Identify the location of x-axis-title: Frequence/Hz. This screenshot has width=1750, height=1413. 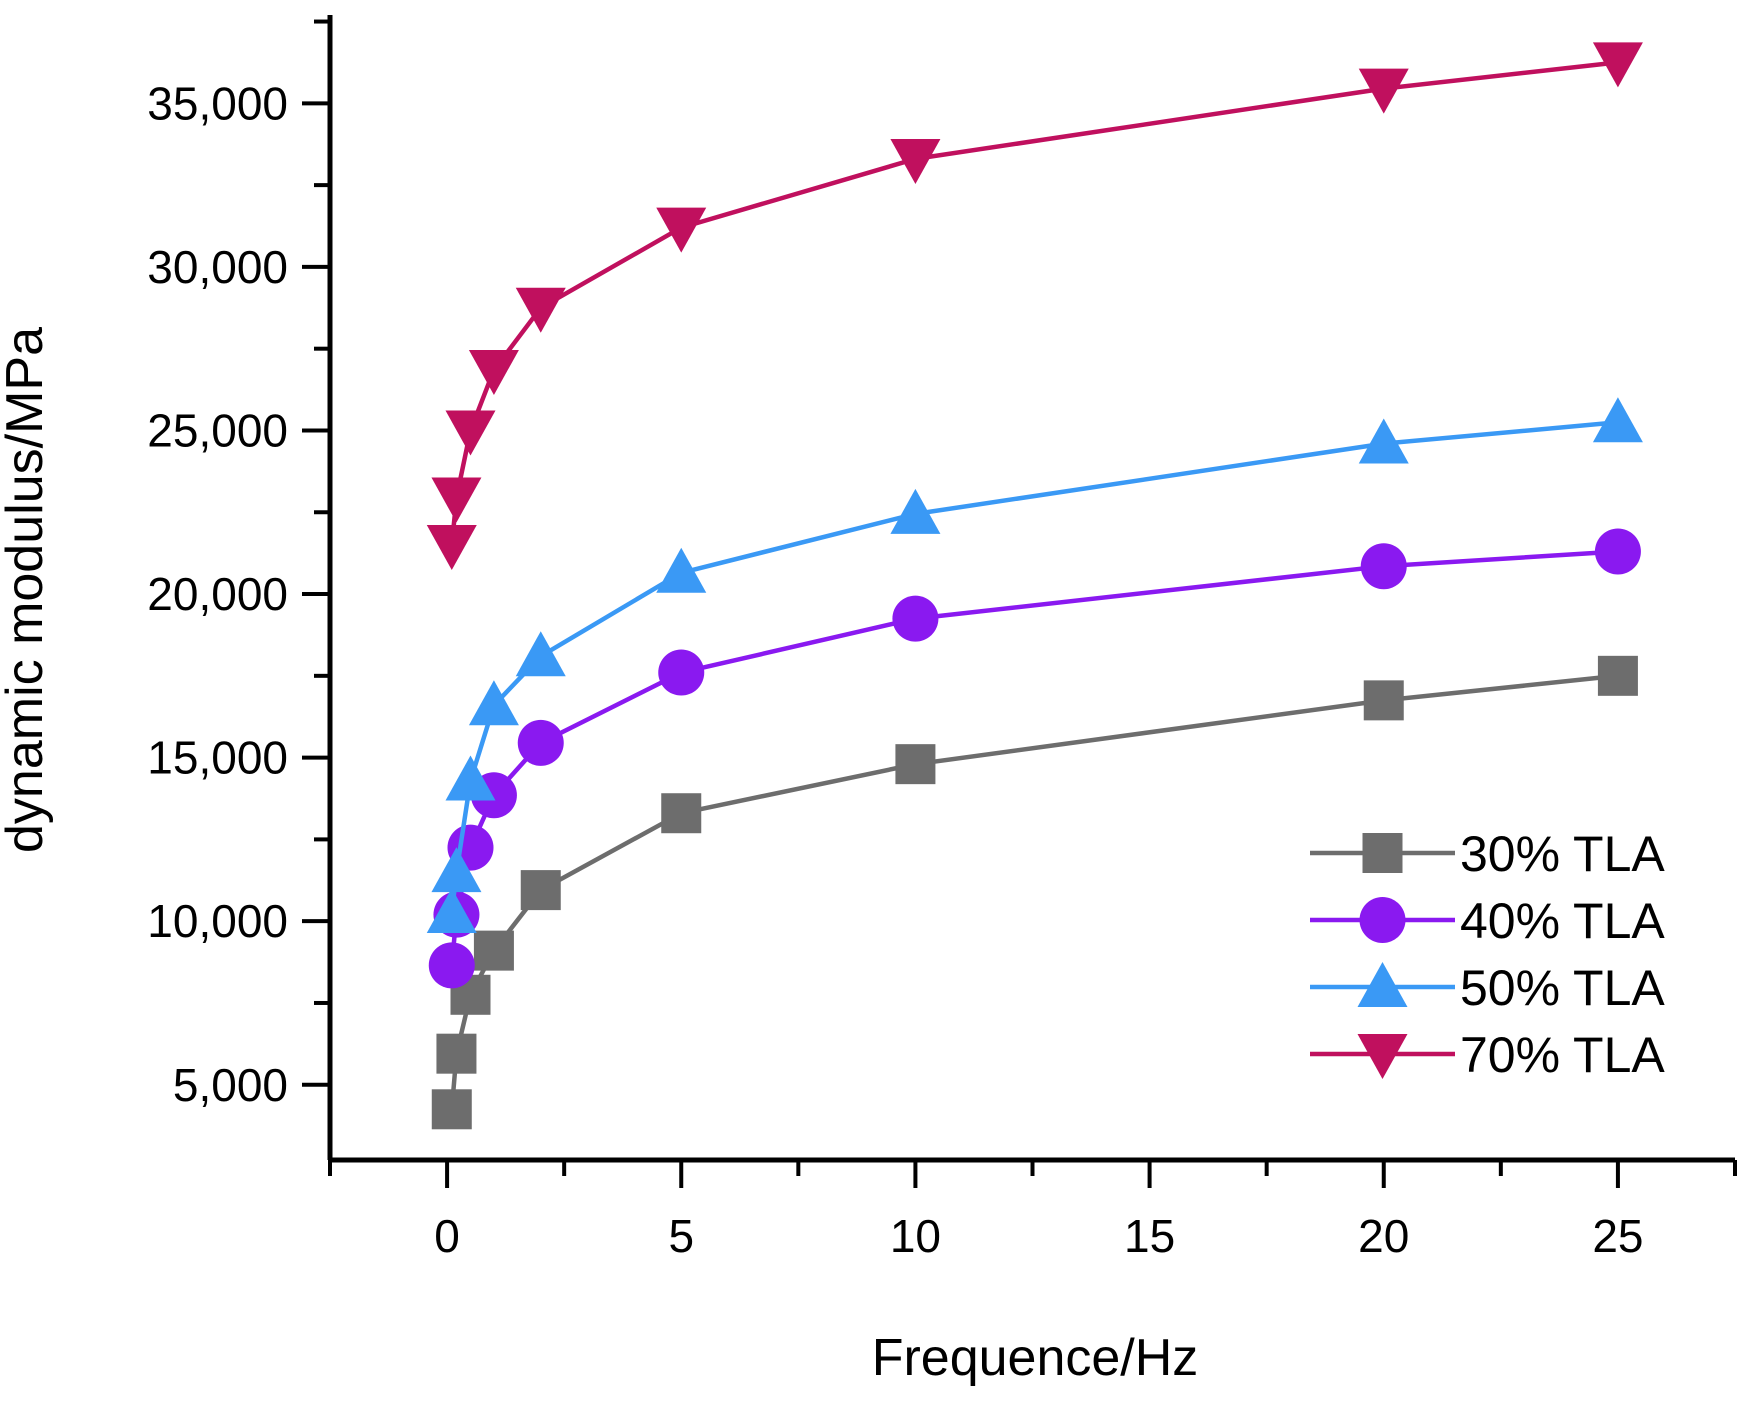
(1035, 1358).